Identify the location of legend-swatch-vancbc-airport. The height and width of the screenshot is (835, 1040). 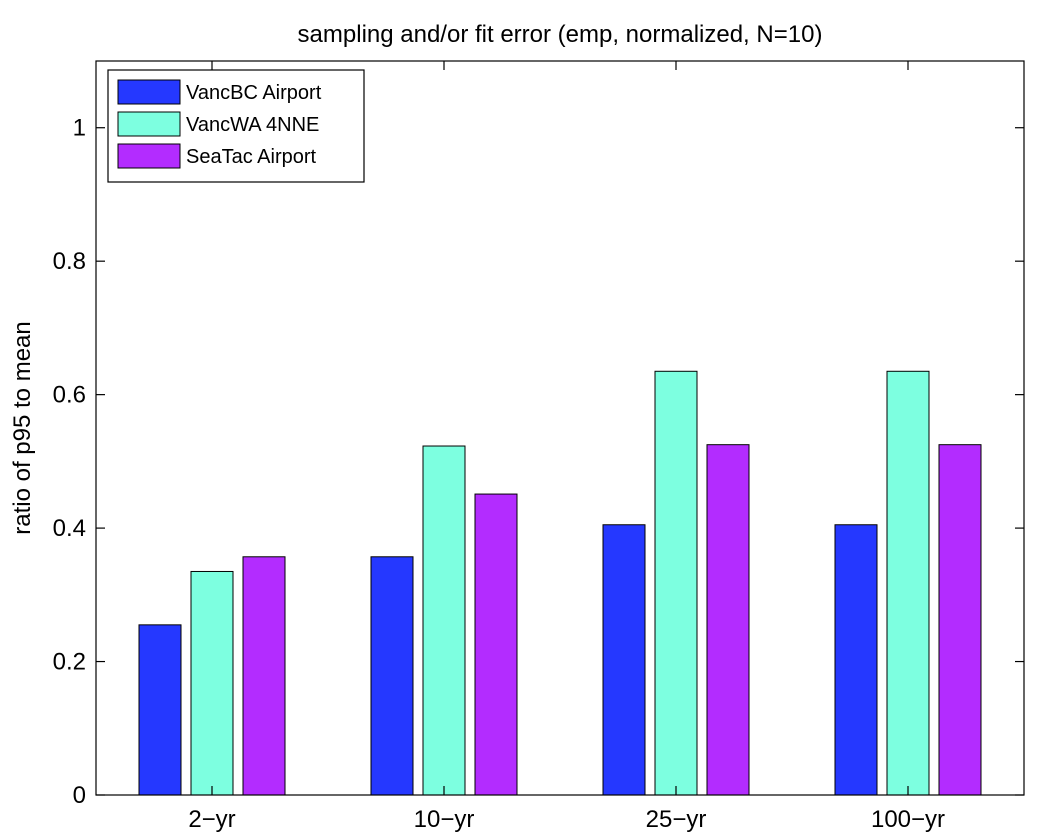
(149, 92).